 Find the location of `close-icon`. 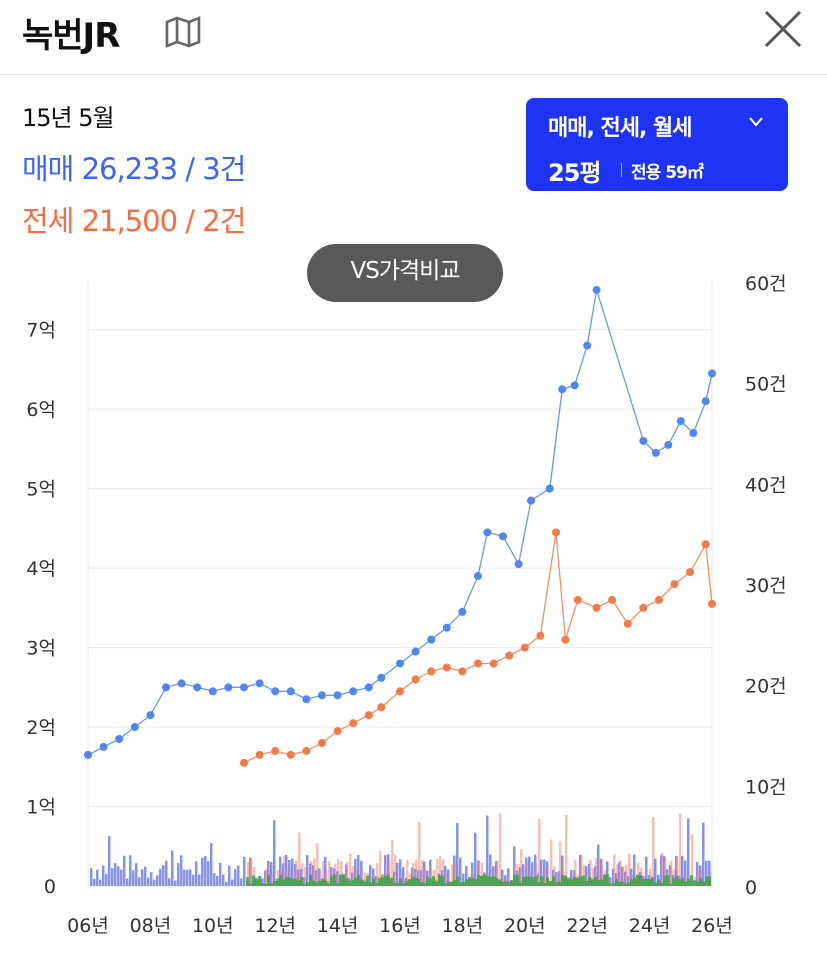

close-icon is located at coordinates (783, 29).